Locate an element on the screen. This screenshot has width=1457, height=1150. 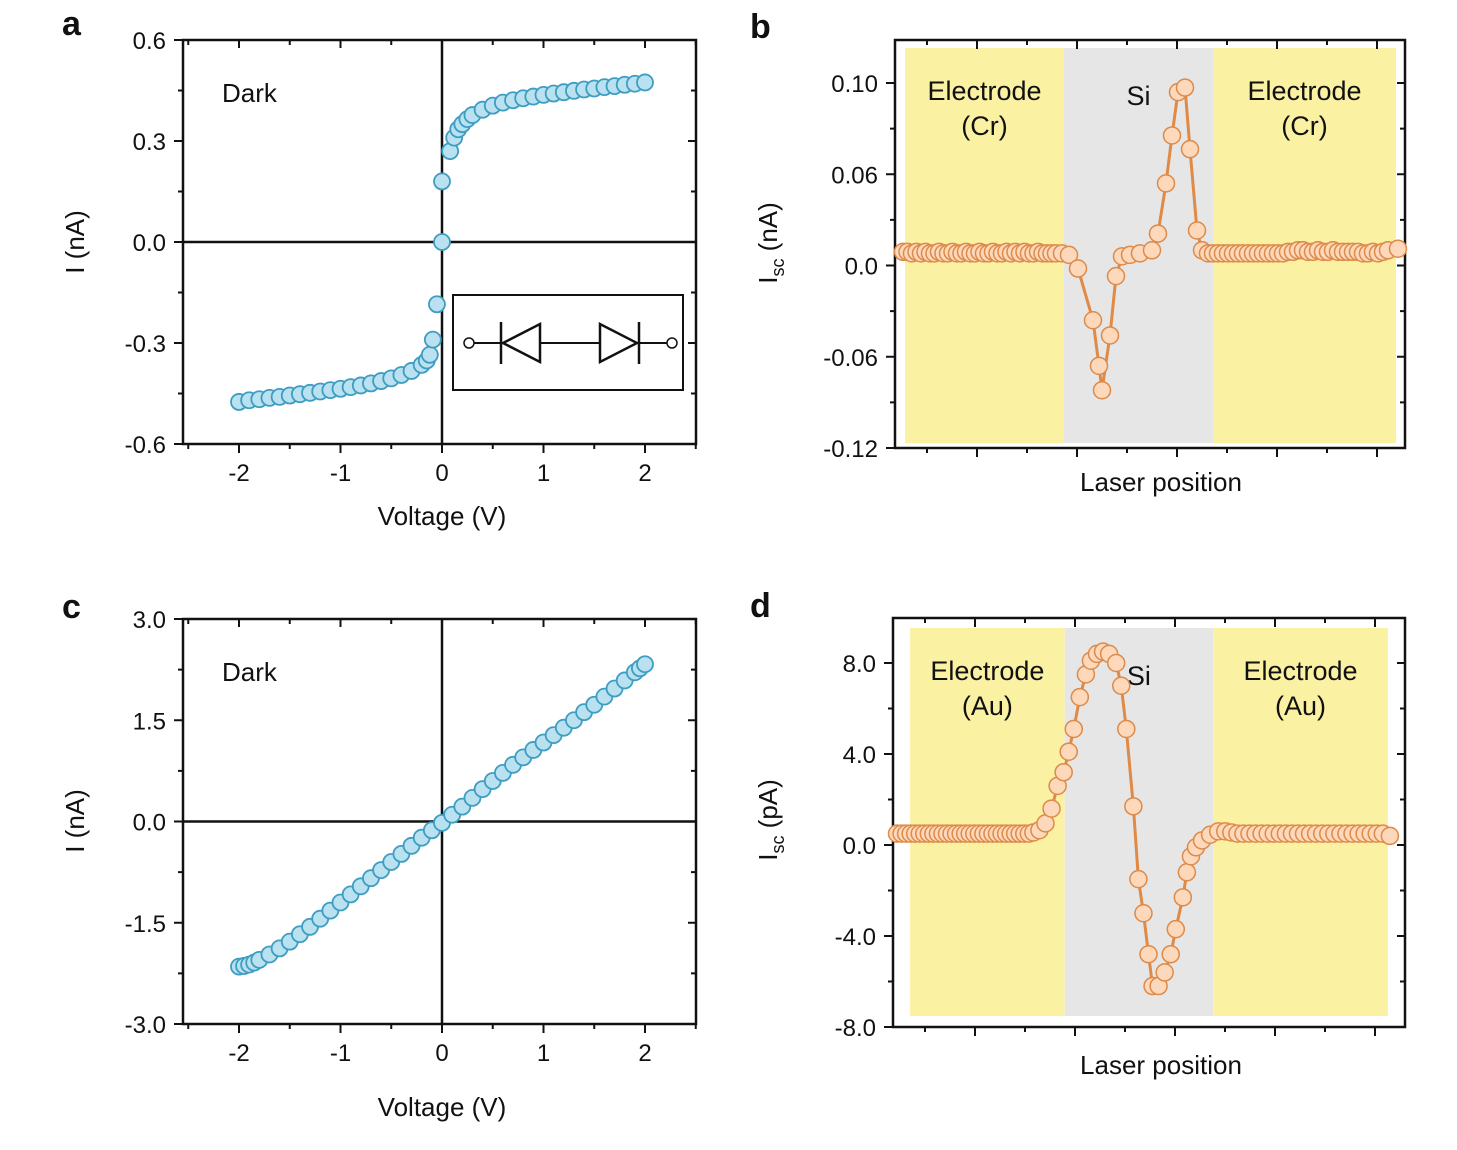
y-tick-label: -3.0 is located at coordinates (145, 1025).